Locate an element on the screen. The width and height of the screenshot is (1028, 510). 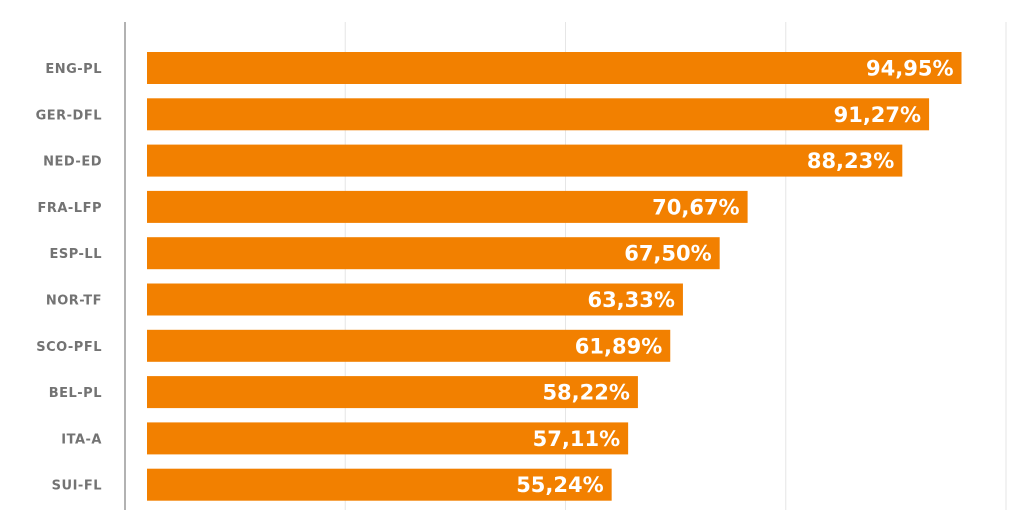
data-label: 57,11% is located at coordinates (576, 439).